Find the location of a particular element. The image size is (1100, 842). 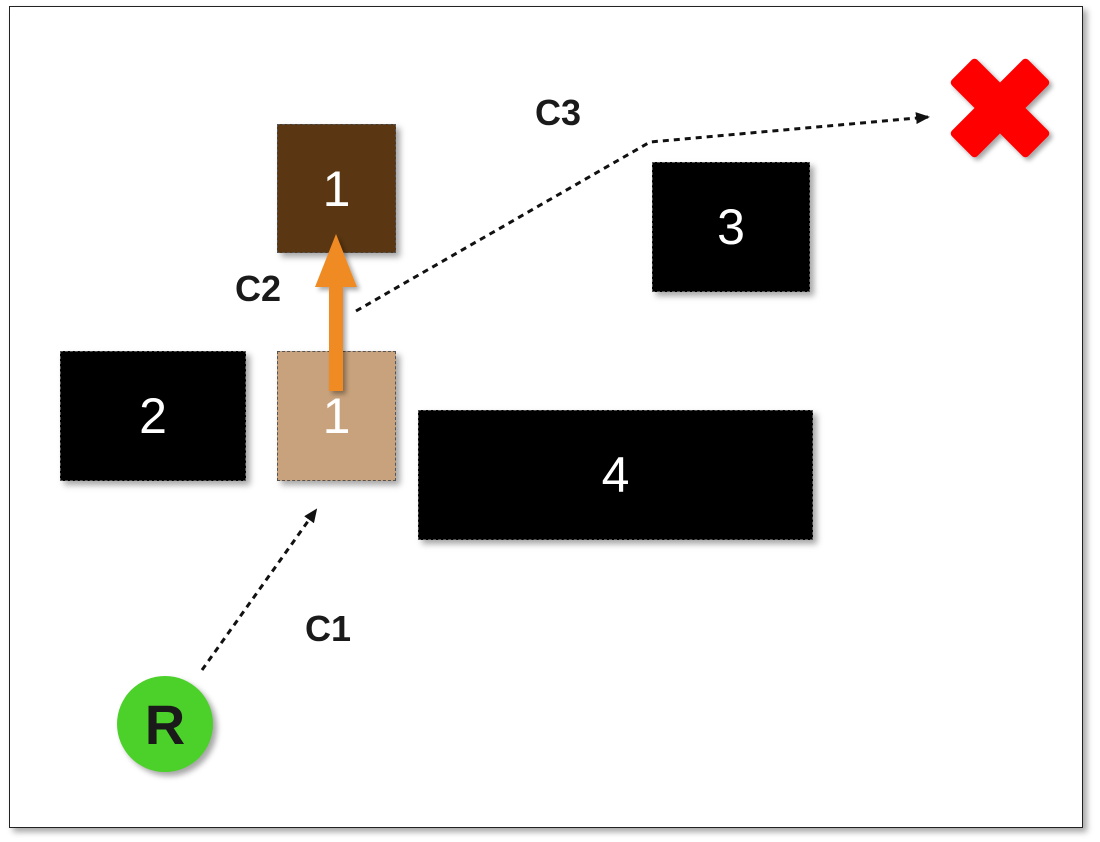

label-c3: C3 is located at coordinates (558, 112).